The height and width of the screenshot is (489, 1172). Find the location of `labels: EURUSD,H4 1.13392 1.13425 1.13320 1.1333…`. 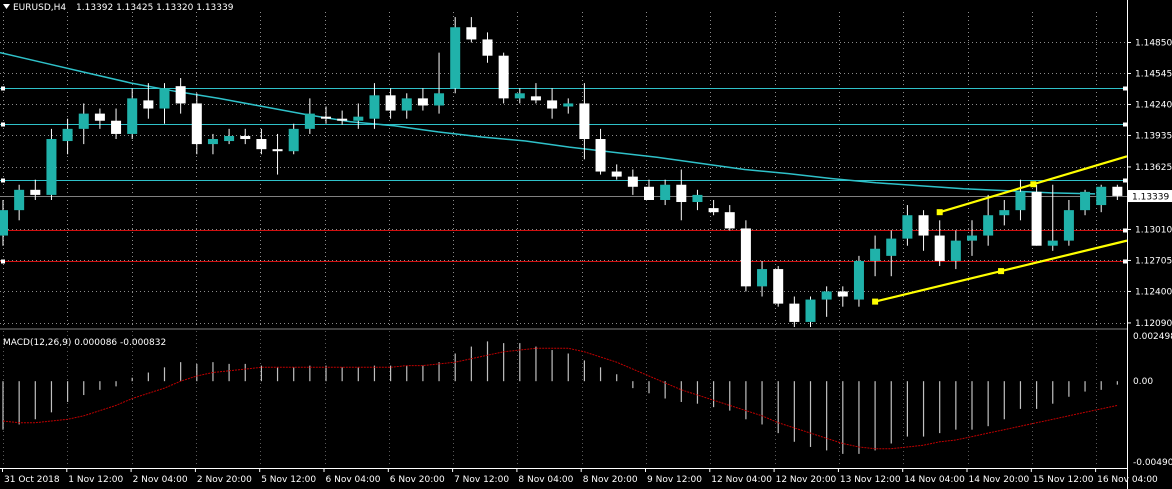

labels: EURUSD,H4 1.13392 1.13425 1.13320 1.1333… is located at coordinates (118, 175).